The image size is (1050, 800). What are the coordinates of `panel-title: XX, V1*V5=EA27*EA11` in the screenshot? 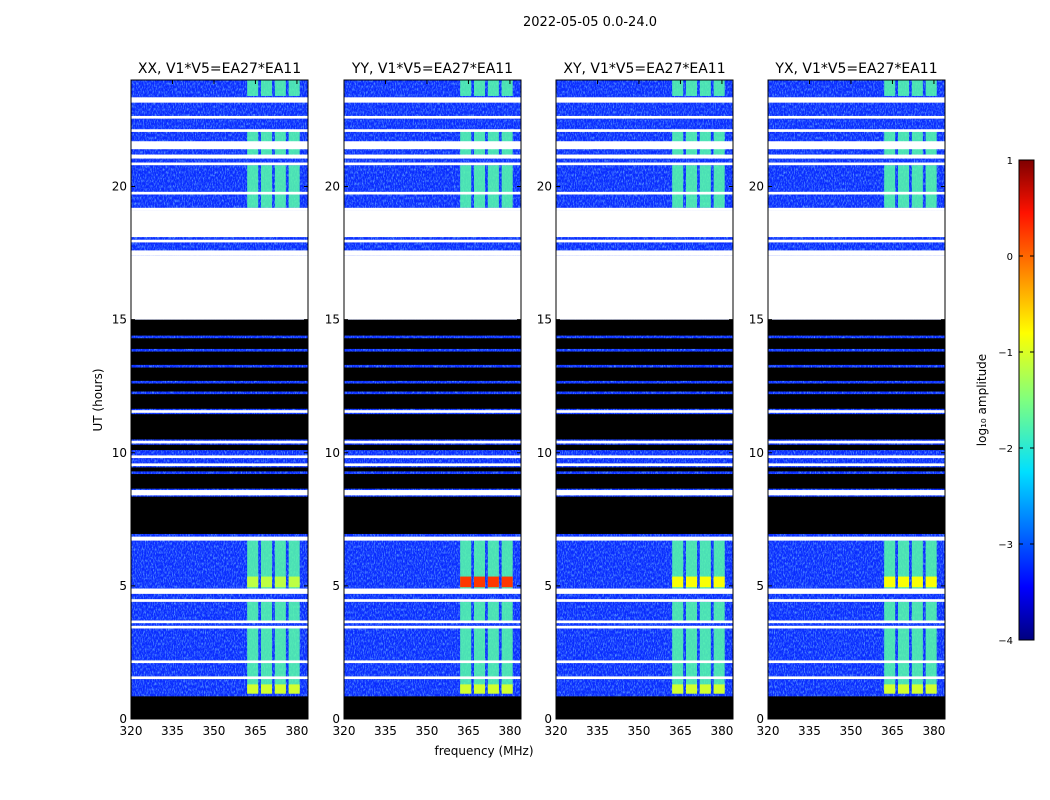 It's located at (219, 69).